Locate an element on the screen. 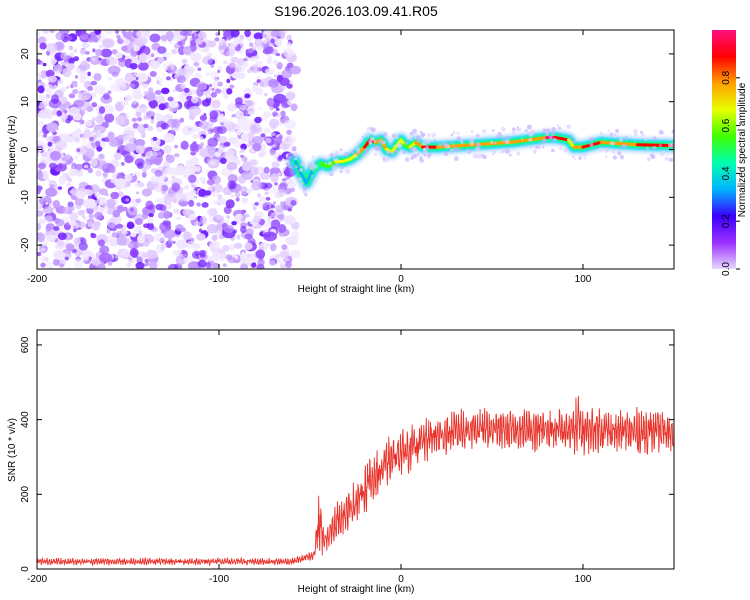  y-tick-label: 10 is located at coordinates (25, 102).